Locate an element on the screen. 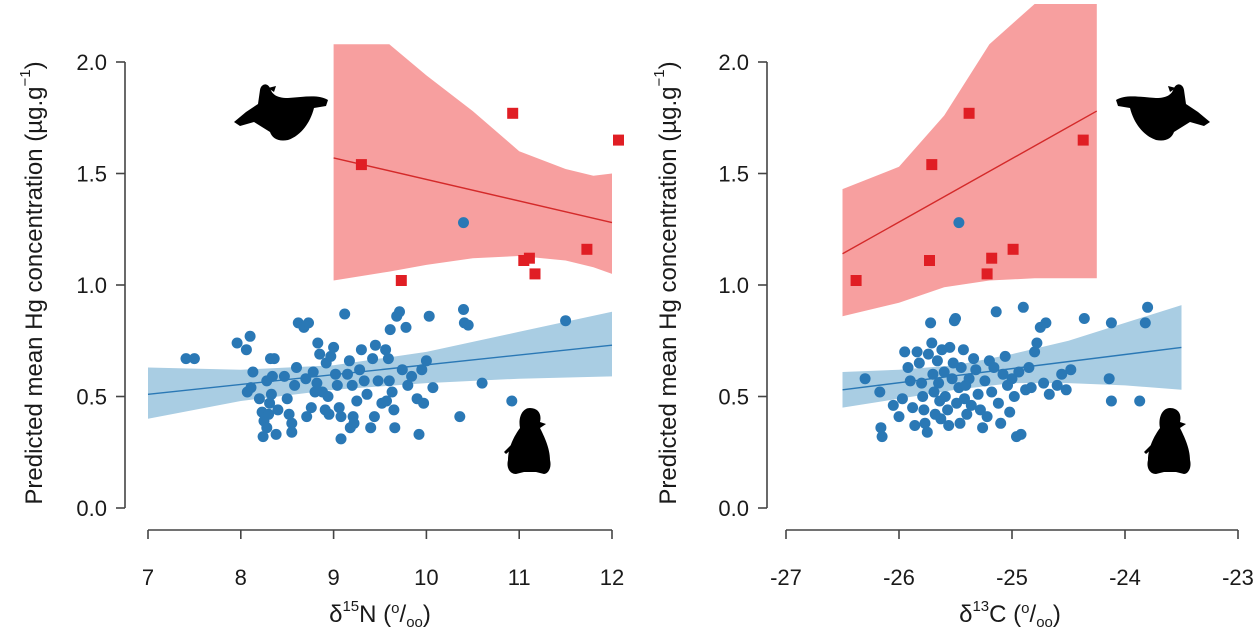  x-tick-label: -27 is located at coordinates (786, 577).